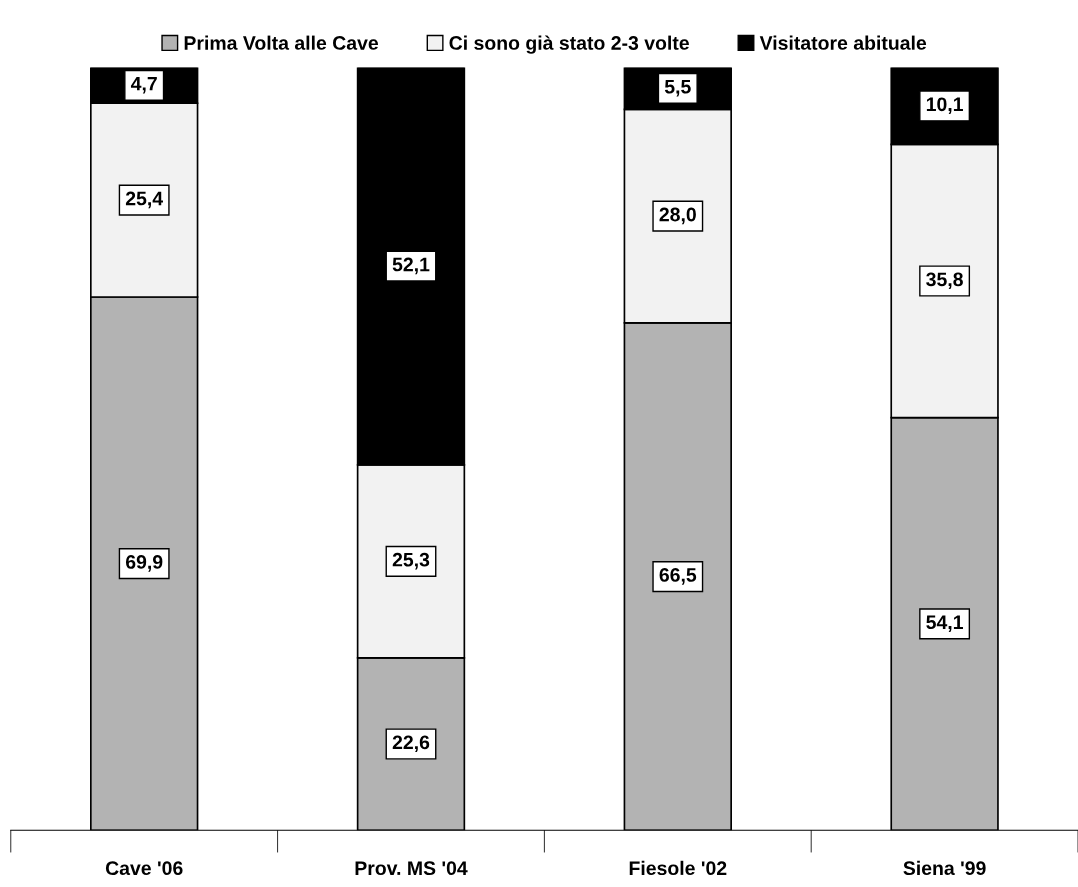 This screenshot has height=887, width=1078. I want to click on data-label: 54,1, so click(944, 623).